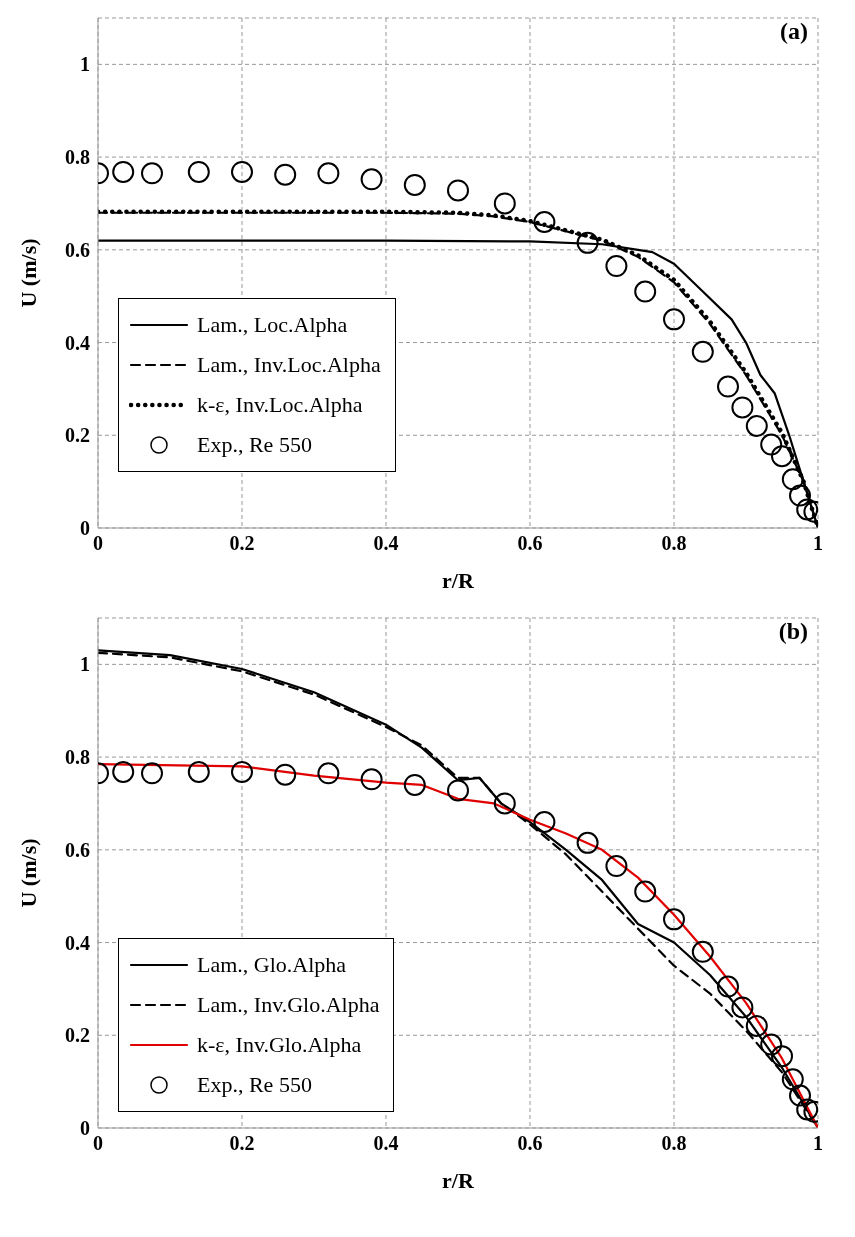 This screenshot has width=855, height=1237. What do you see at coordinates (288, 1005) in the screenshot?
I see `legend-label: Lam., Inv.Glo.Alpha` at bounding box center [288, 1005].